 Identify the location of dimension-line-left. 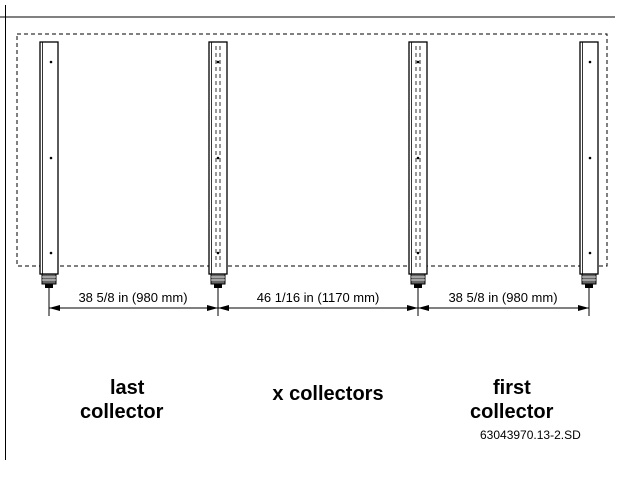
(133, 308).